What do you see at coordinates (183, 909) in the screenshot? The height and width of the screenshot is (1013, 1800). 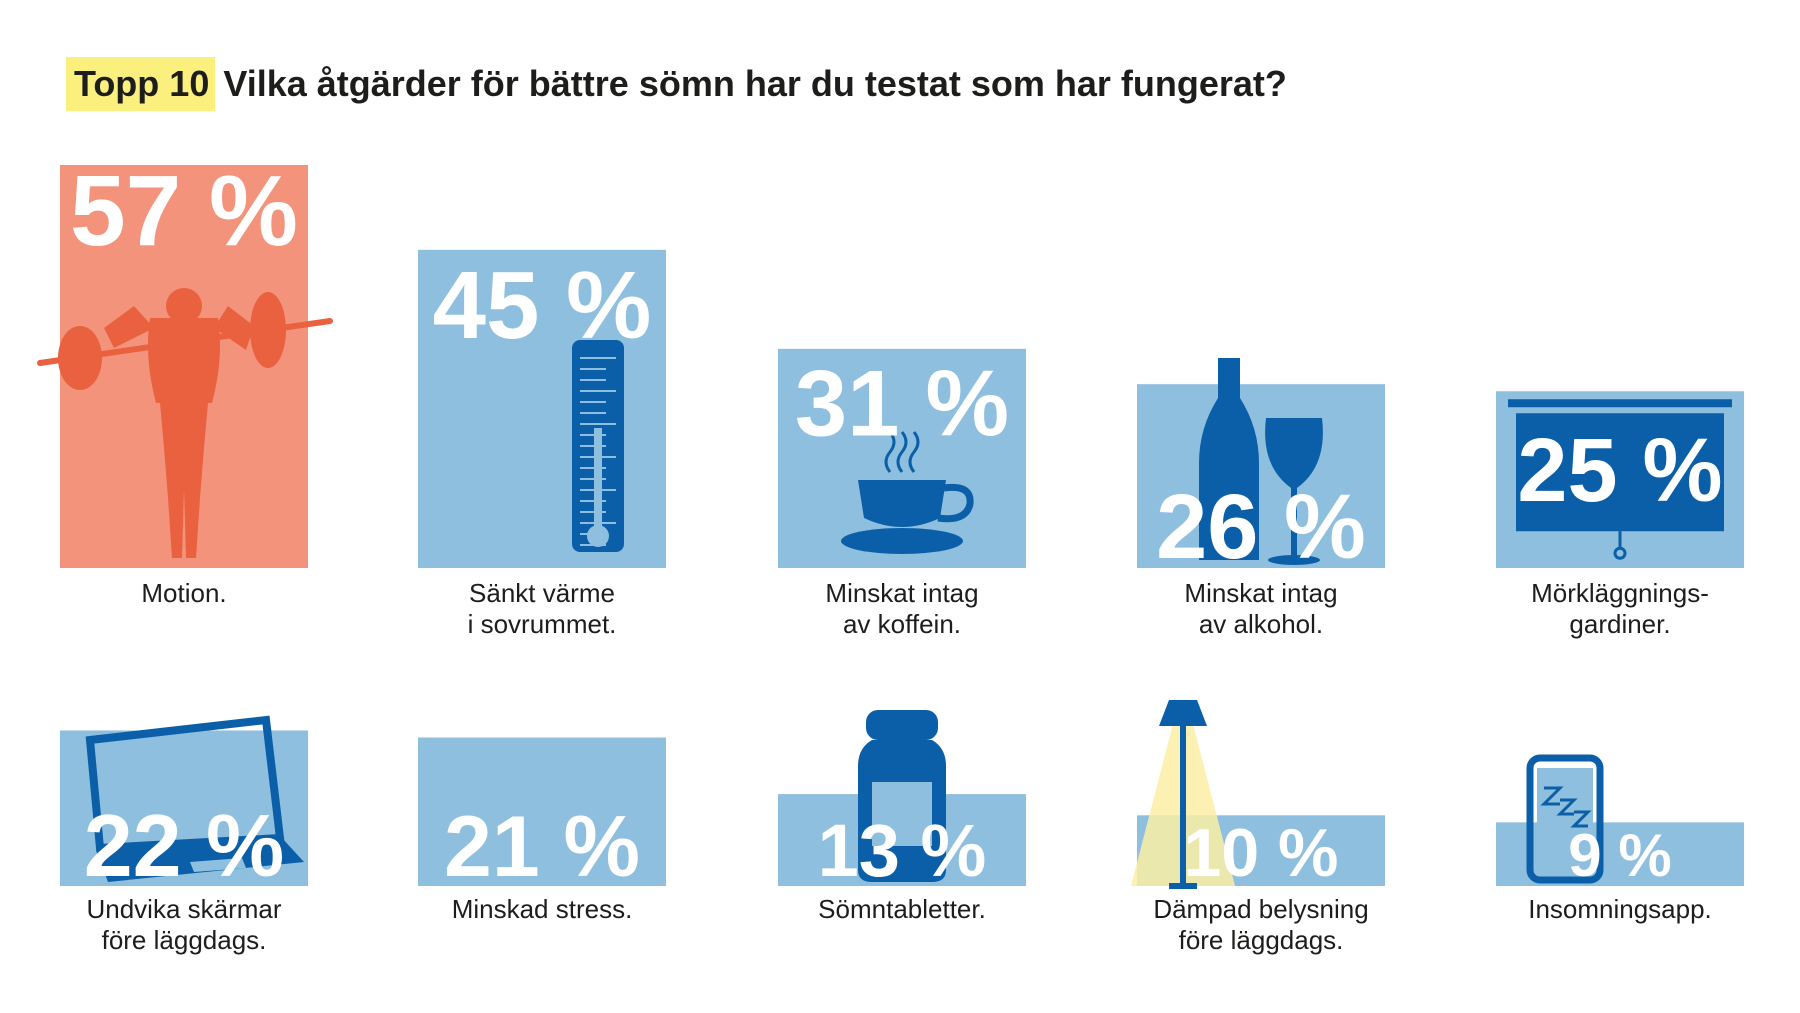 I see `category-label-line: Undvika skärmar` at bounding box center [183, 909].